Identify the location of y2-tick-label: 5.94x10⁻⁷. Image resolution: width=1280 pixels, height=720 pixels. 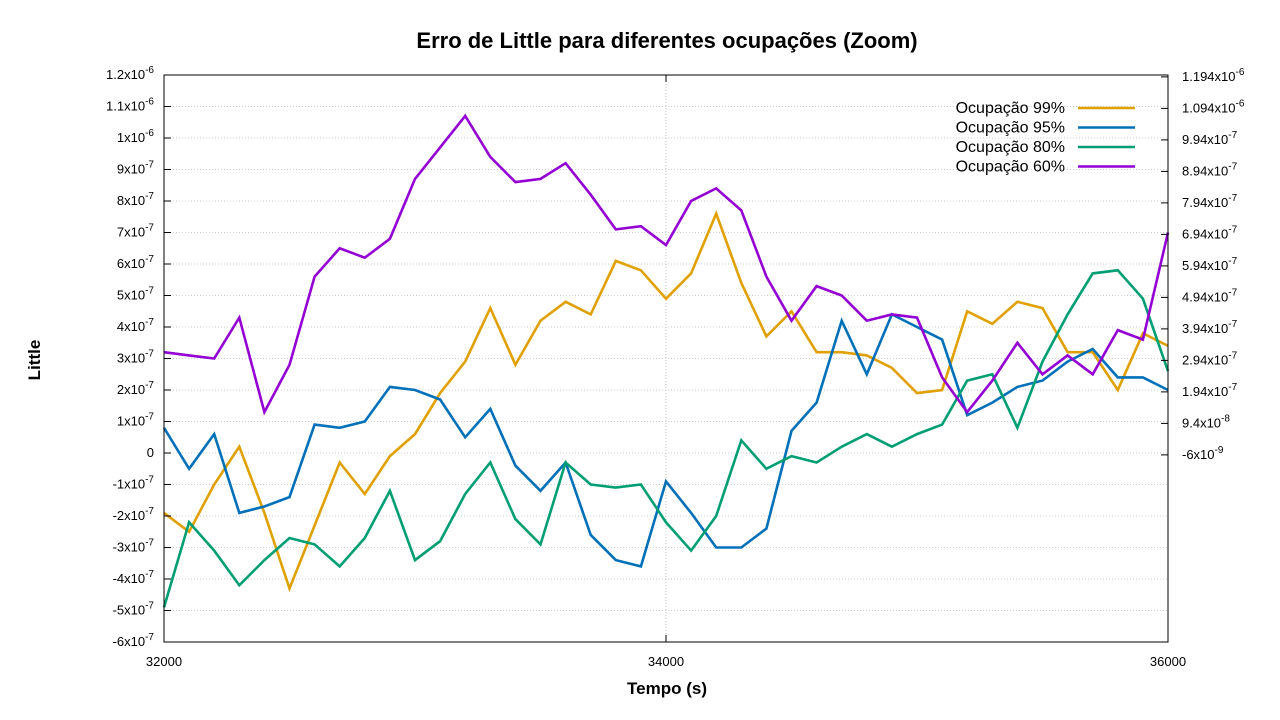
(1210, 264).